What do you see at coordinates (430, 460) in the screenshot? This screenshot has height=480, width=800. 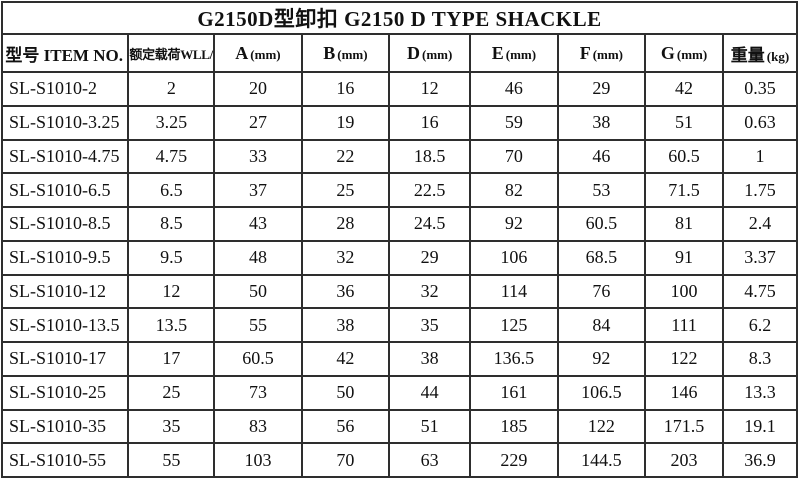 I see `cell-d: 63` at bounding box center [430, 460].